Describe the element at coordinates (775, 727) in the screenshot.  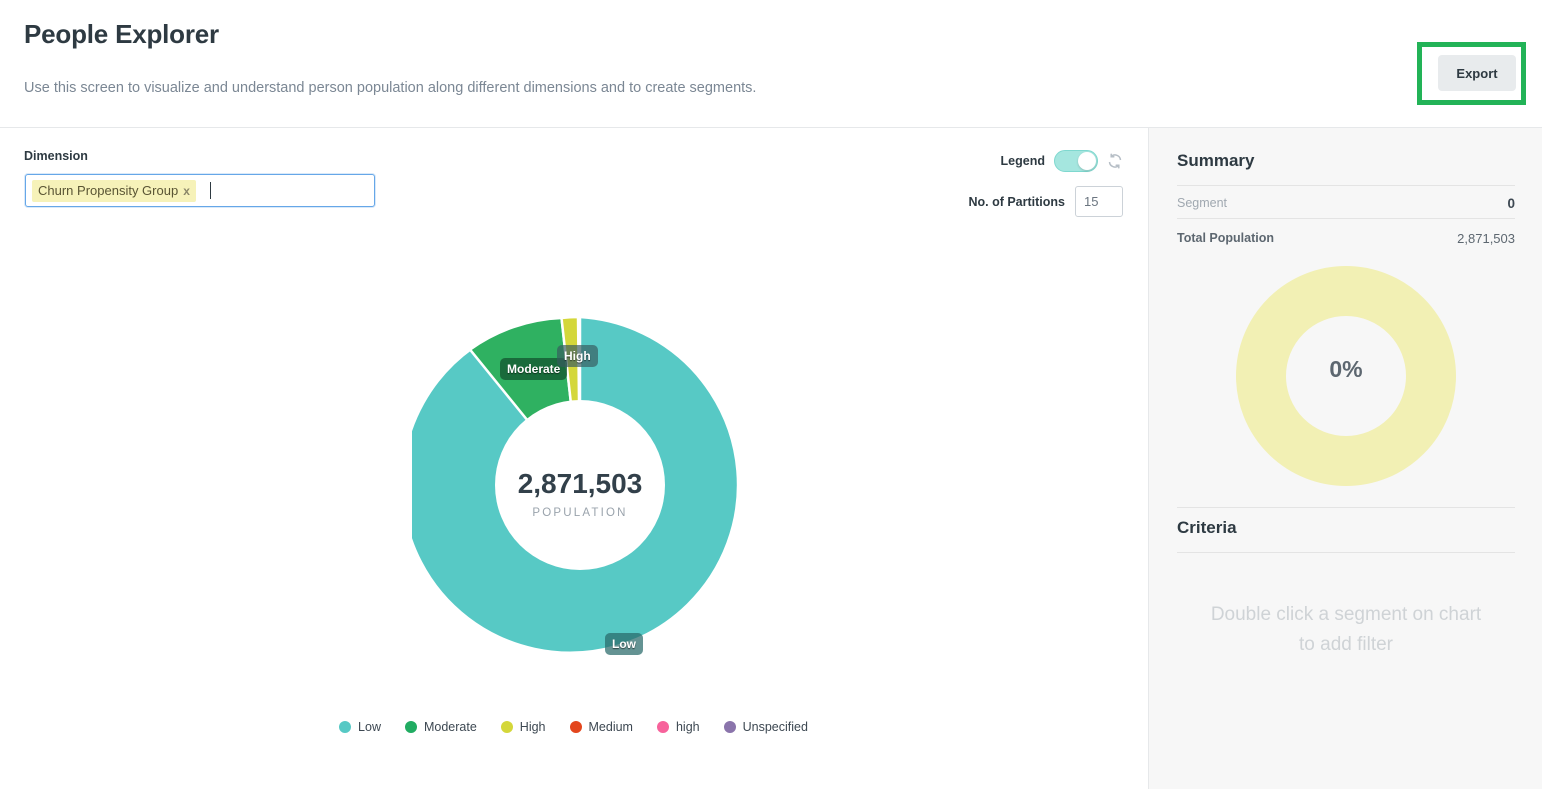
I see `legend-item-label: Unspecified` at that location.